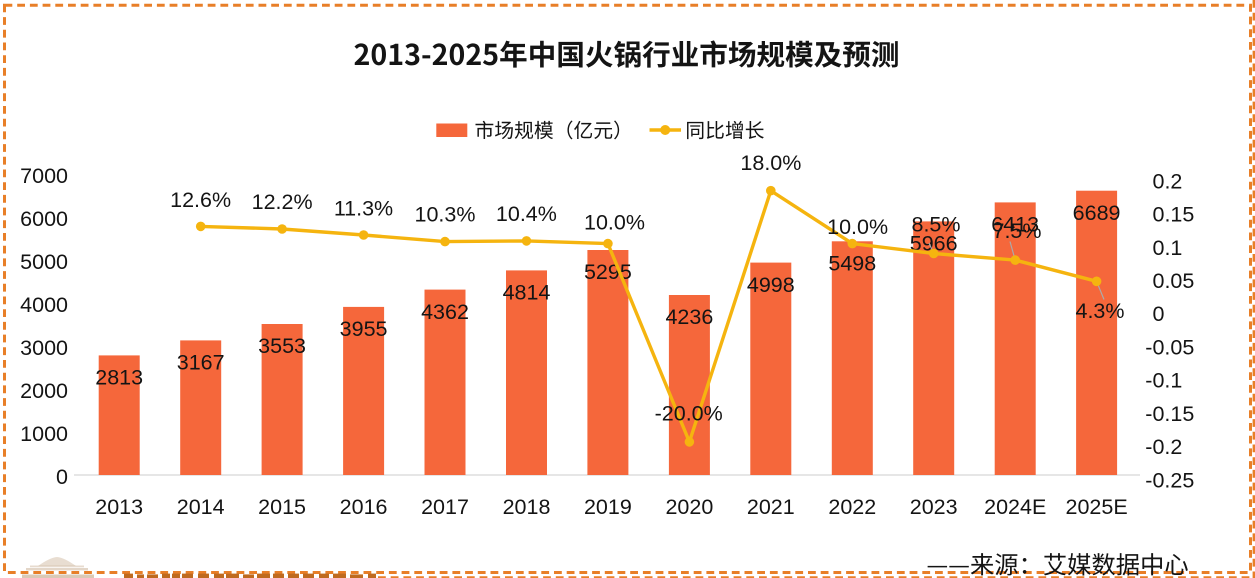 Image resolution: width=1255 pixels, height=578 pixels. I want to click on svg-text: 6689, so click(1097, 213).